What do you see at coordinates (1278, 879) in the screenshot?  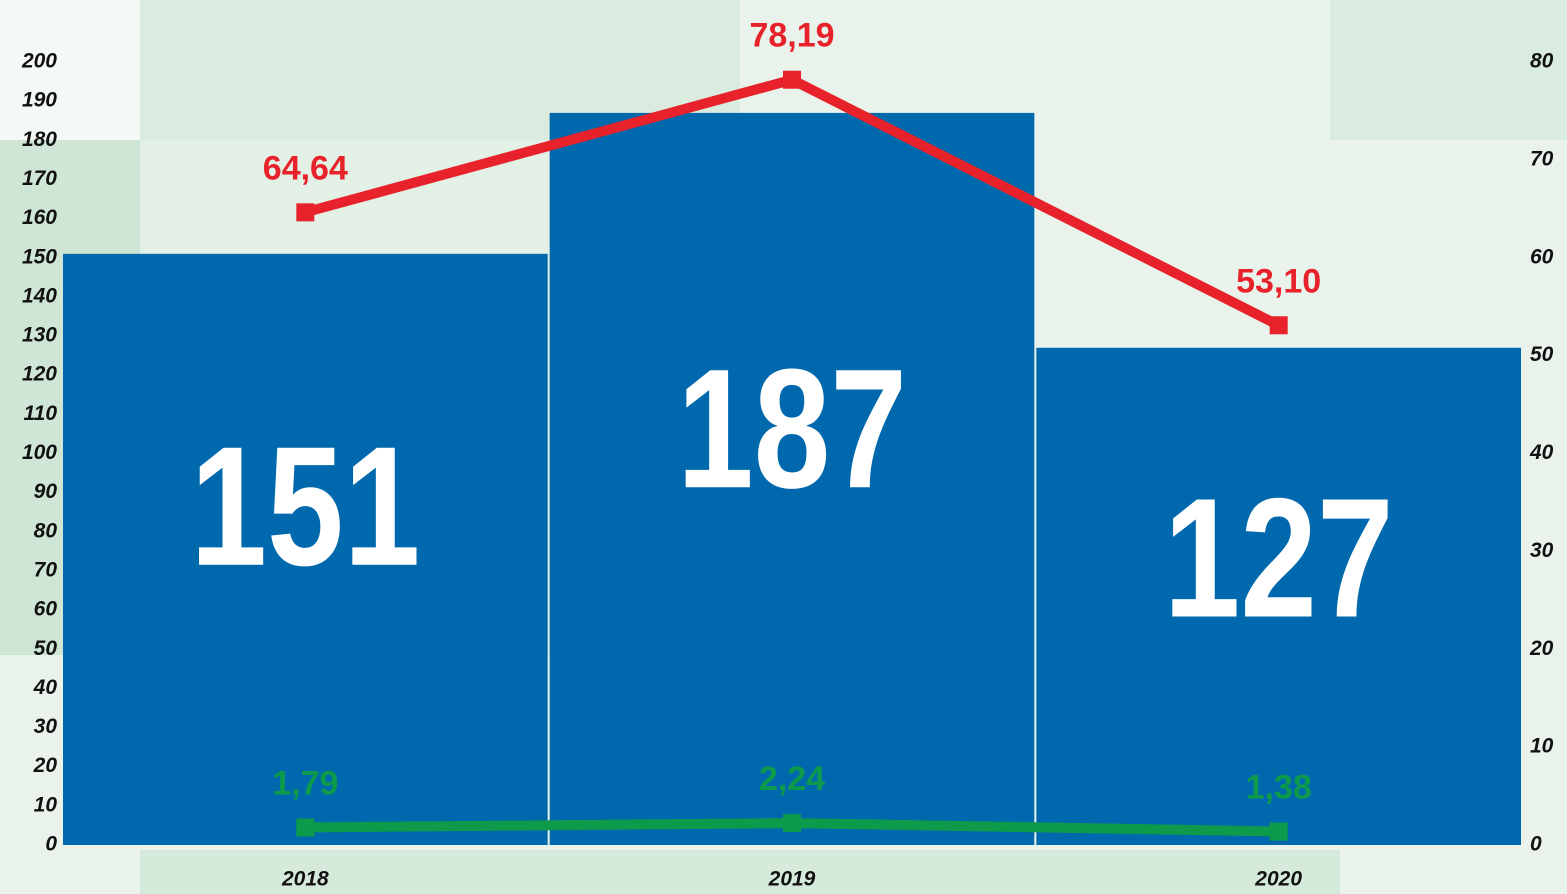 I see `x-tick-label: 2020` at bounding box center [1278, 879].